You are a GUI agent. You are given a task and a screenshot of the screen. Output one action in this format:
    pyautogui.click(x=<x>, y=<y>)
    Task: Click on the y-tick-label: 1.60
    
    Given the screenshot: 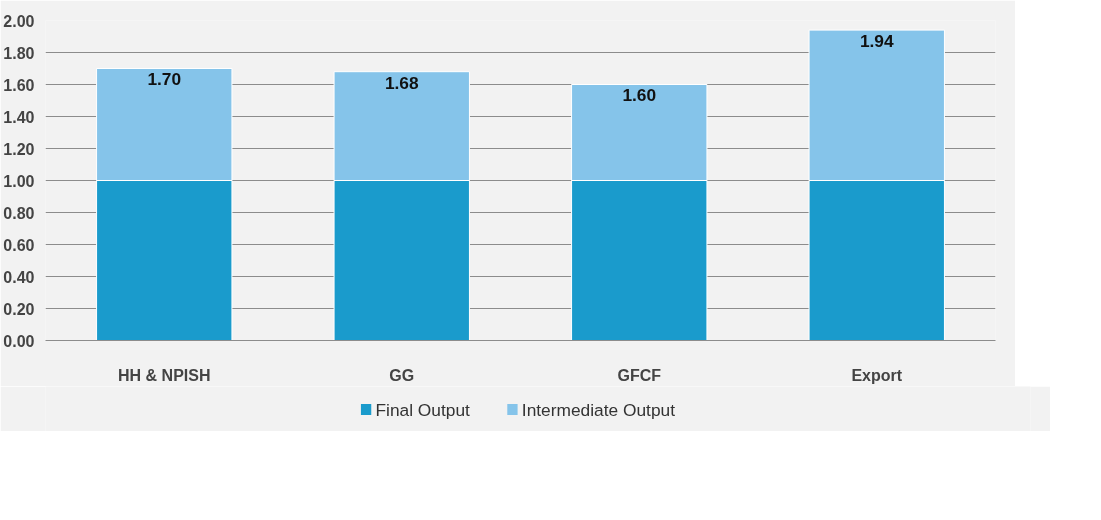 What is the action you would take?
    pyautogui.click(x=19, y=85)
    